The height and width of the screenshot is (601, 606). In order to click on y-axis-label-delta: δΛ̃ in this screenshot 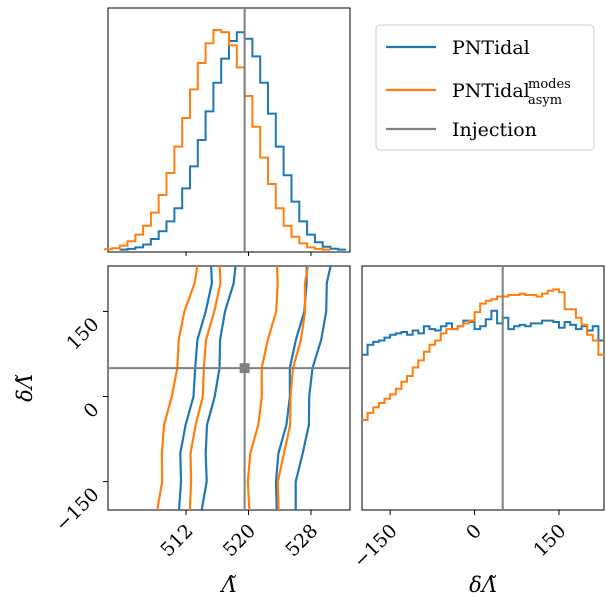, I will do `click(25, 388)`.